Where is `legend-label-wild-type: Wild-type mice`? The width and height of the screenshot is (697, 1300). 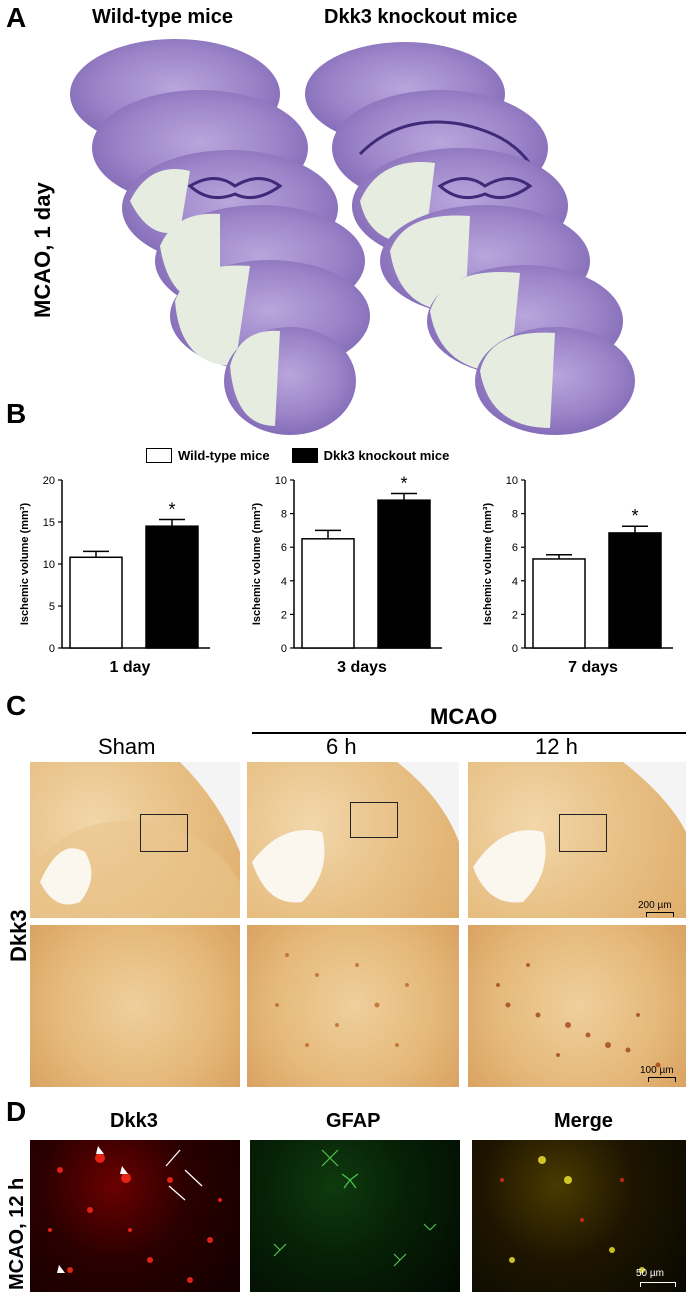 legend-label-wild-type: Wild-type mice is located at coordinates (224, 455).